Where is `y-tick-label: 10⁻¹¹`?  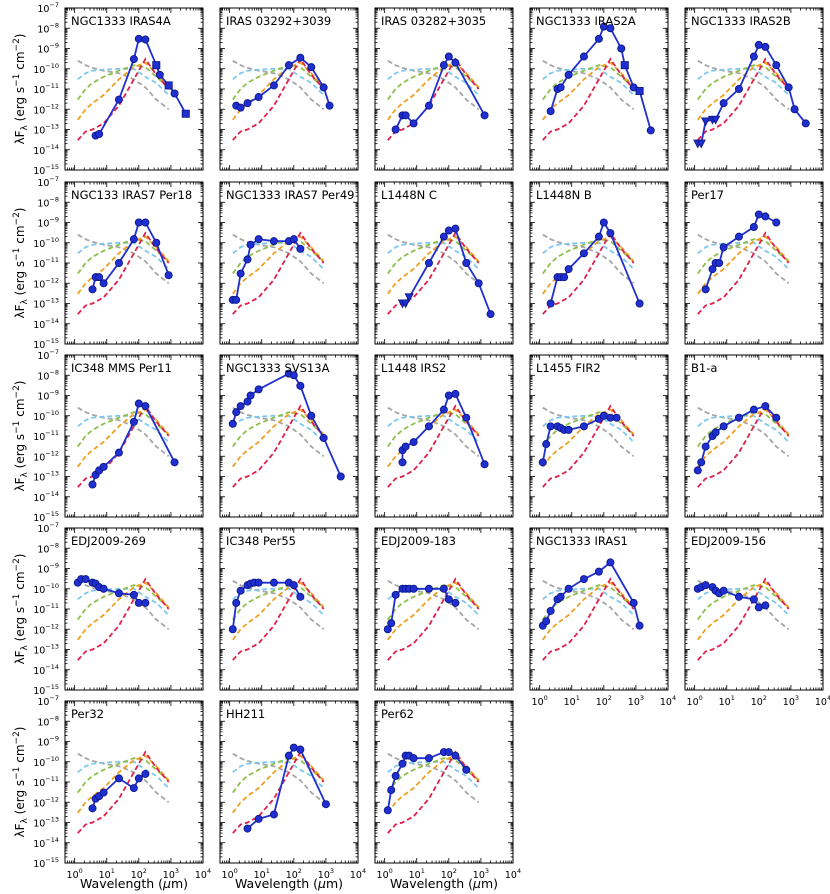
y-tick-label: 10⁻¹¹ is located at coordinates (46, 436).